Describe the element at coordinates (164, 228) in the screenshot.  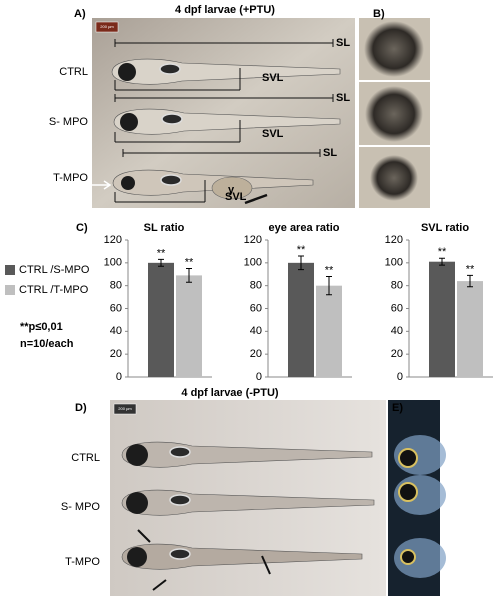
I see `chart-title: SL ratio` at that location.